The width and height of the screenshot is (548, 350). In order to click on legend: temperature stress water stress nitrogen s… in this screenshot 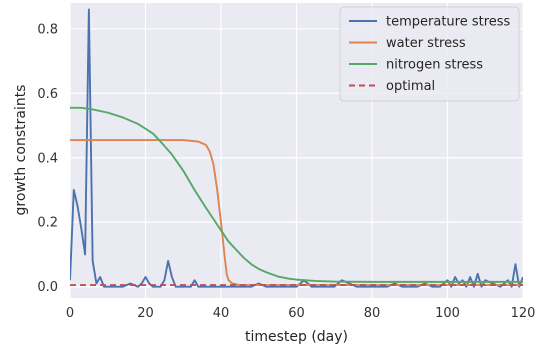, I will do `click(429, 54)`.